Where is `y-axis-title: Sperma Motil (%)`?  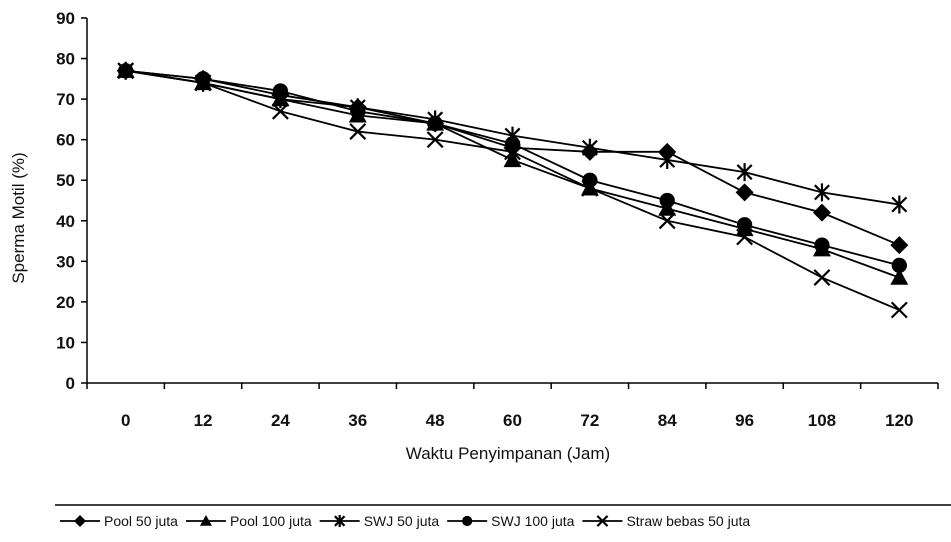 y-axis-title: Sperma Motil (%) is located at coordinates (18, 217).